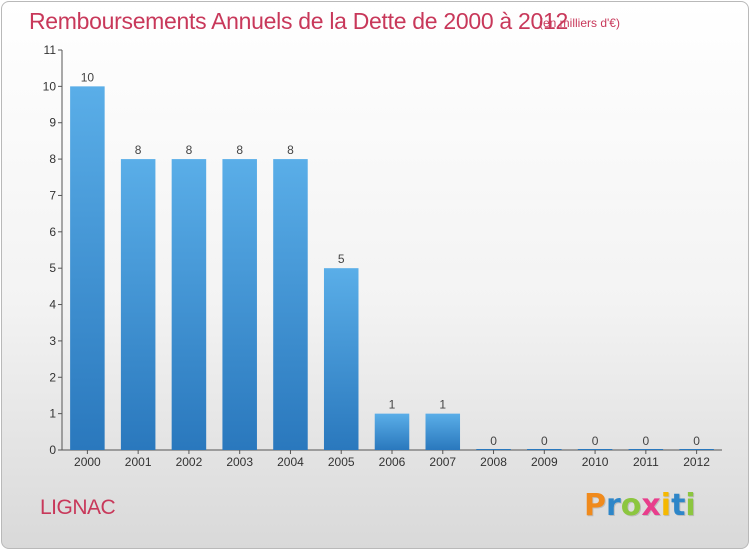  Describe the element at coordinates (579, 23) in the screenshot. I see `chart-unit: (en milliers d'€)` at that location.